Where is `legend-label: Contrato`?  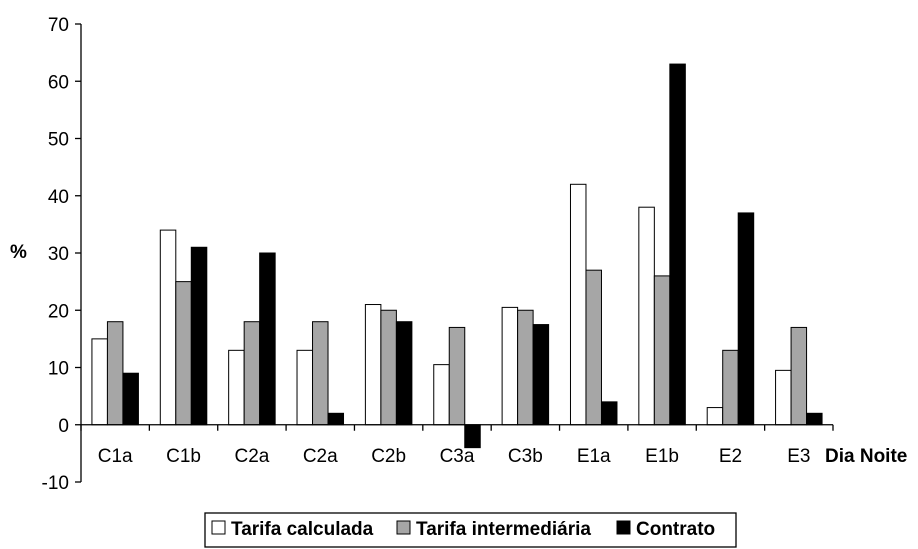 legend-label: Contrato is located at coordinates (675, 529).